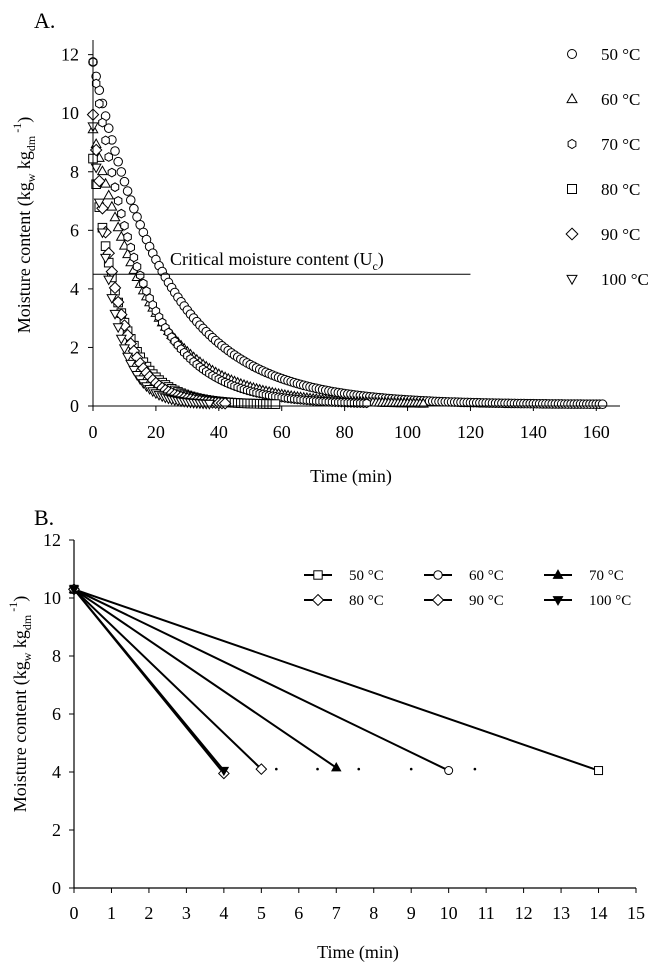 This screenshot has height=968, width=658. Describe the element at coordinates (111, 913) in the screenshot. I see `panel-b-x-tick-label: 1` at that location.